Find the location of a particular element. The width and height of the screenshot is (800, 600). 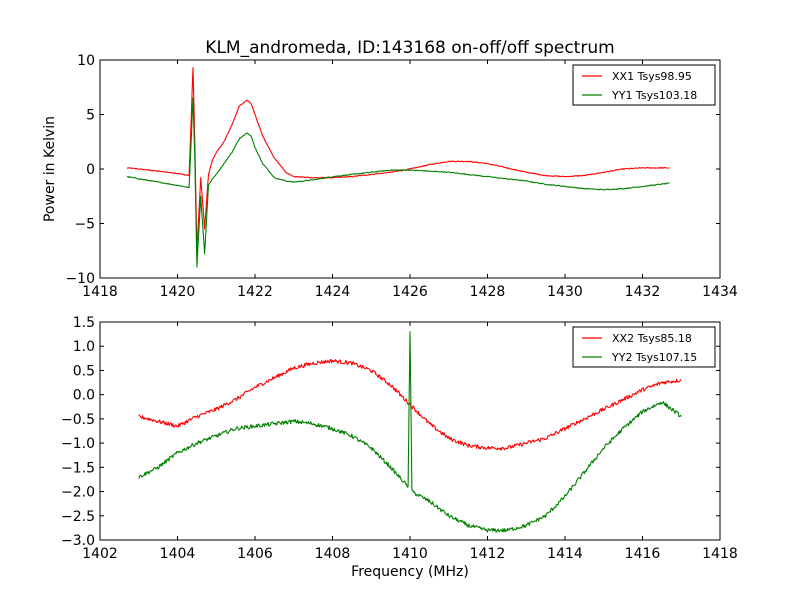

bottom-x-tick-label: 1410 is located at coordinates (410, 554).